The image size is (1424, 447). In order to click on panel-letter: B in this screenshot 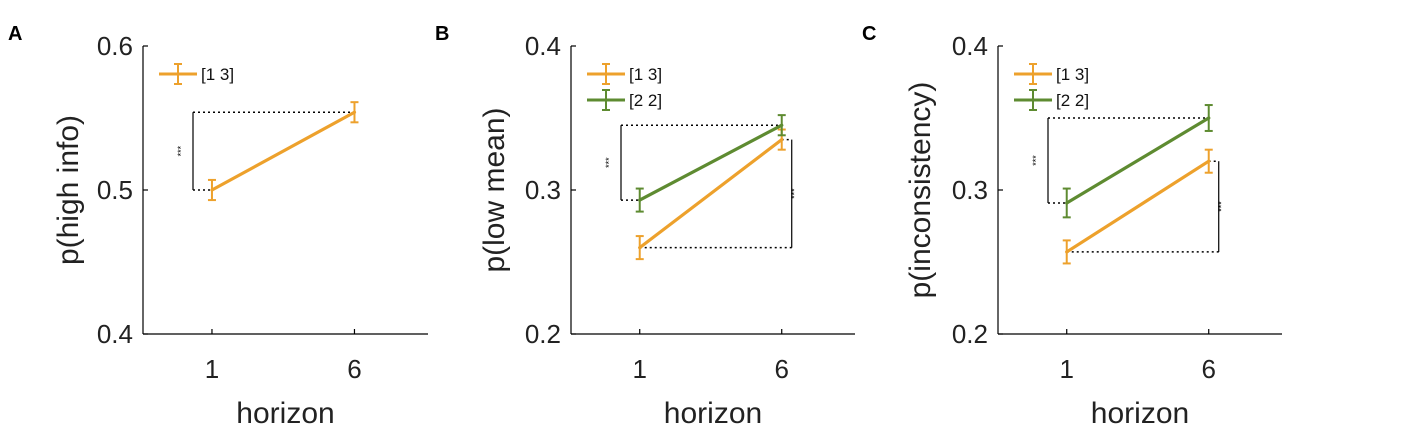, I will do `click(442, 34)`.